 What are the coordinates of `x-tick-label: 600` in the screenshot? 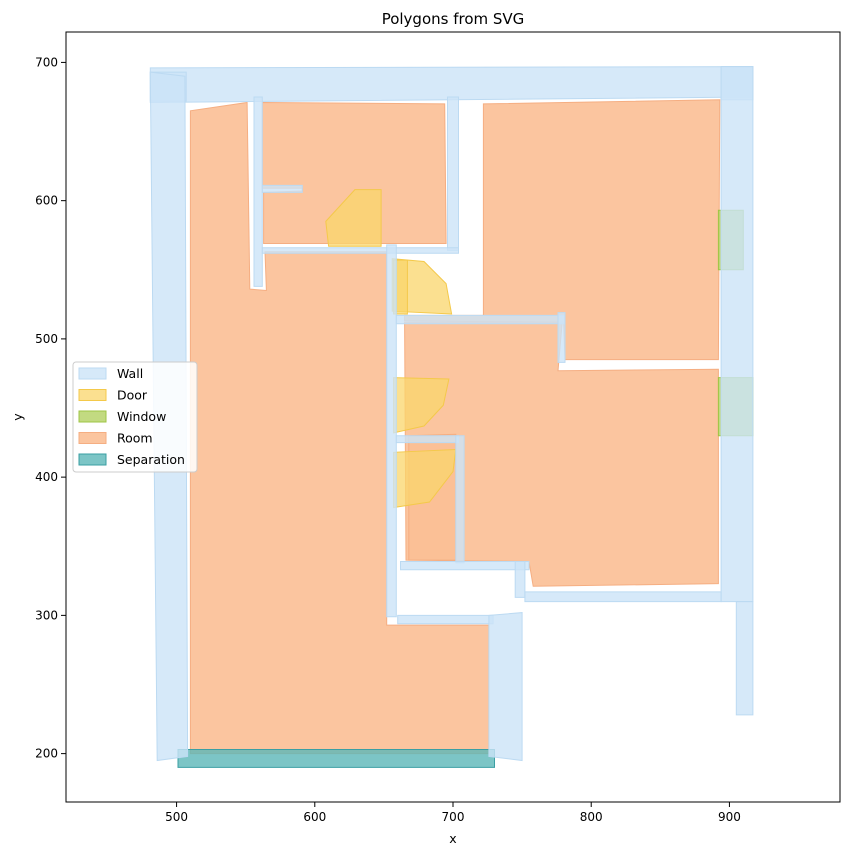 It's located at (314, 817).